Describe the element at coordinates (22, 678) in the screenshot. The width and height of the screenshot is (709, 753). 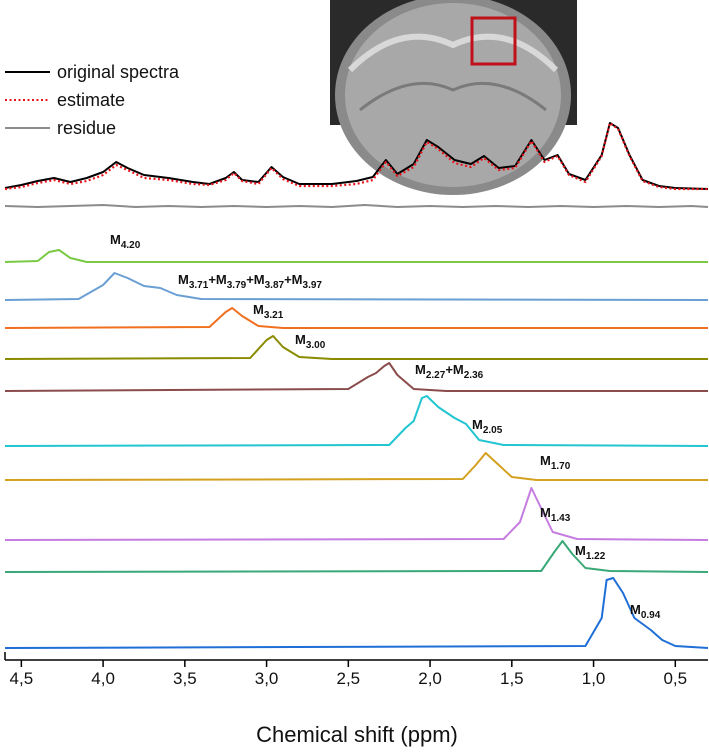
I see `x-tick-label: 4,5` at that location.